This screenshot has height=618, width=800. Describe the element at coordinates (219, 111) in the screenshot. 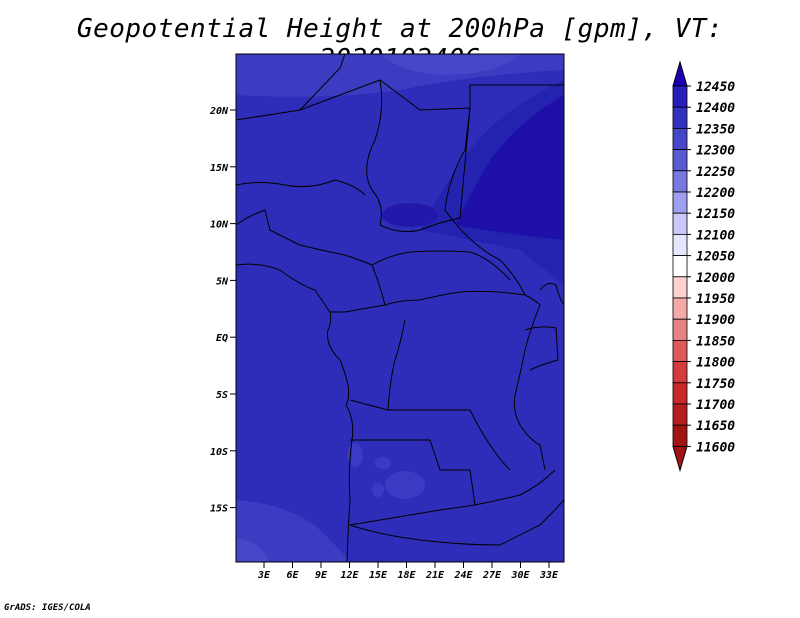

I see `lat-tick-label: 20N` at that location.